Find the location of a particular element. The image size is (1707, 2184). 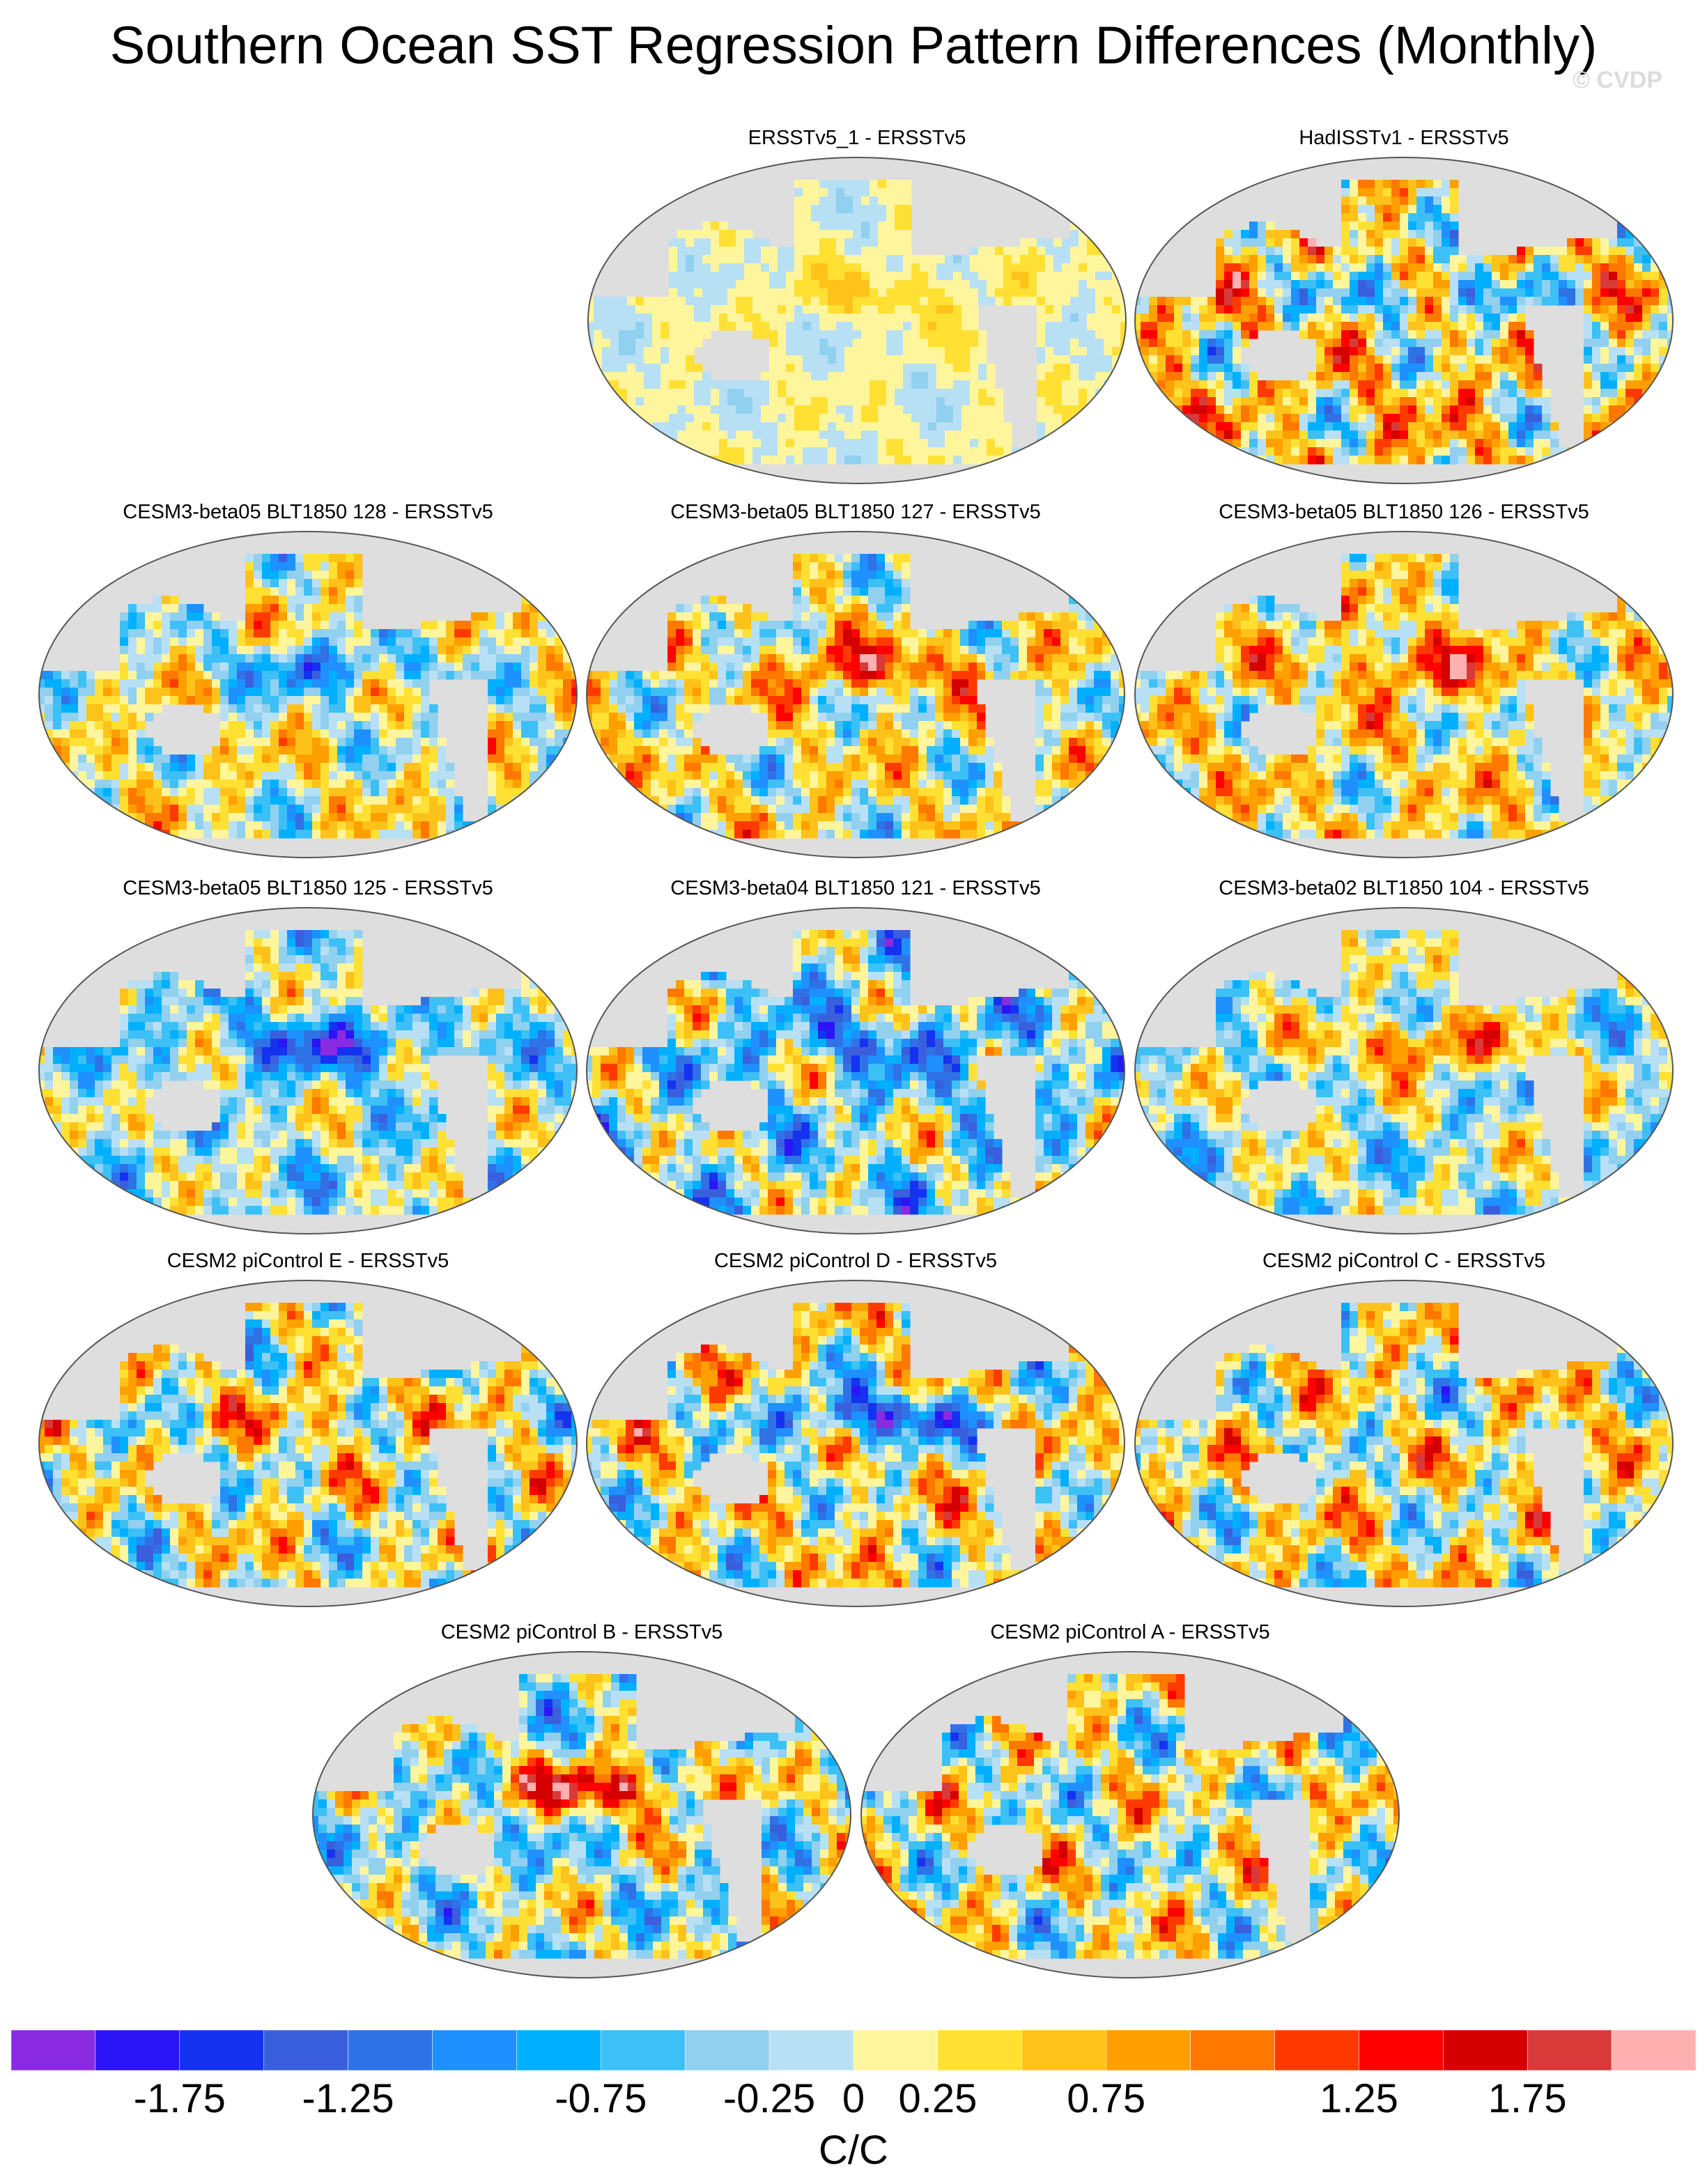

colorbar-tick-label: -0.75 is located at coordinates (601, 2099).